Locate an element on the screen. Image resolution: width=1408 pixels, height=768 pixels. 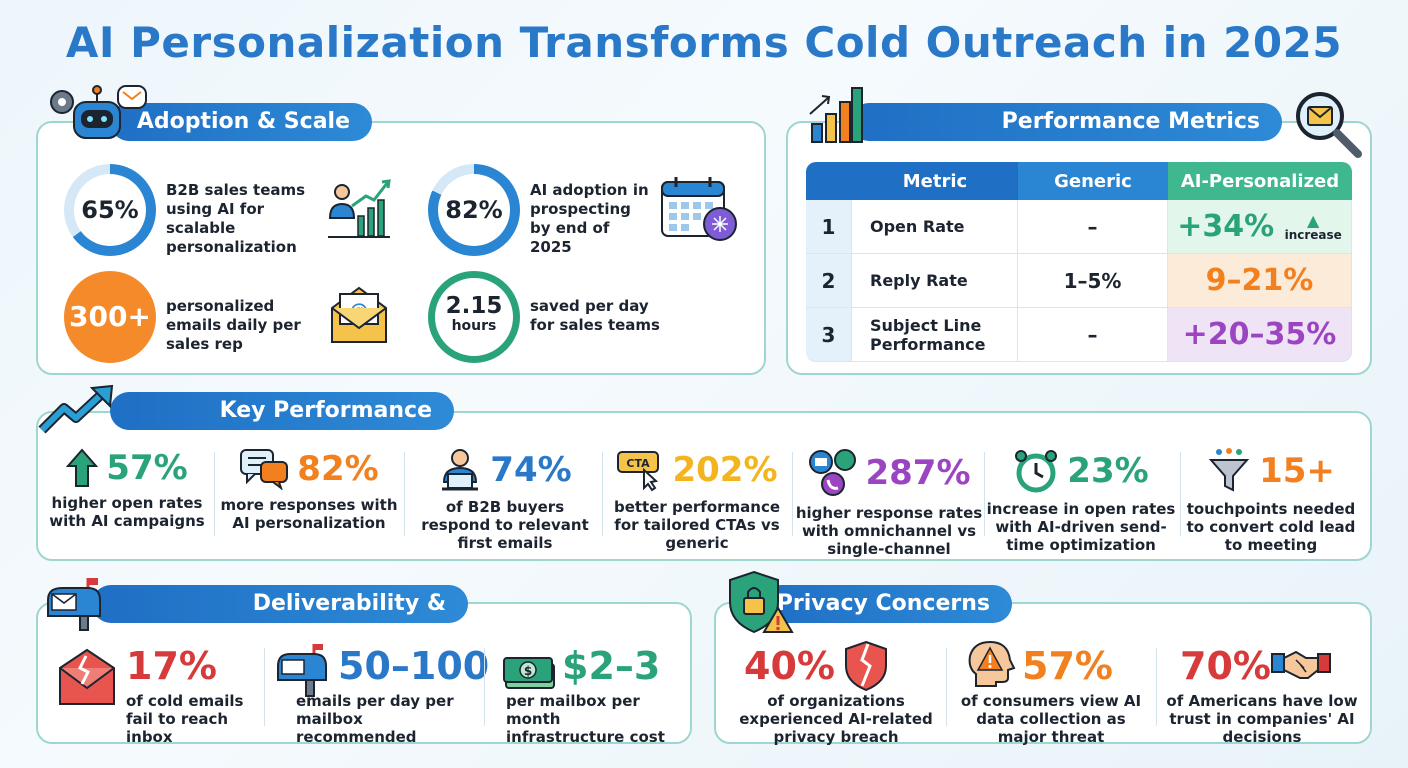
mailbox-small-icon is located at coordinates (302, 670).